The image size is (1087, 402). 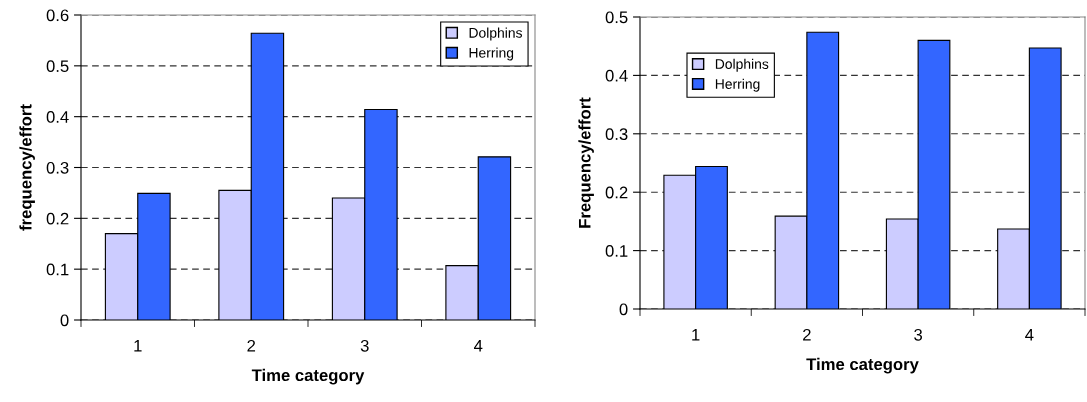 What do you see at coordinates (27, 167) in the screenshot?
I see `y-axis-title: frequency/effort` at bounding box center [27, 167].